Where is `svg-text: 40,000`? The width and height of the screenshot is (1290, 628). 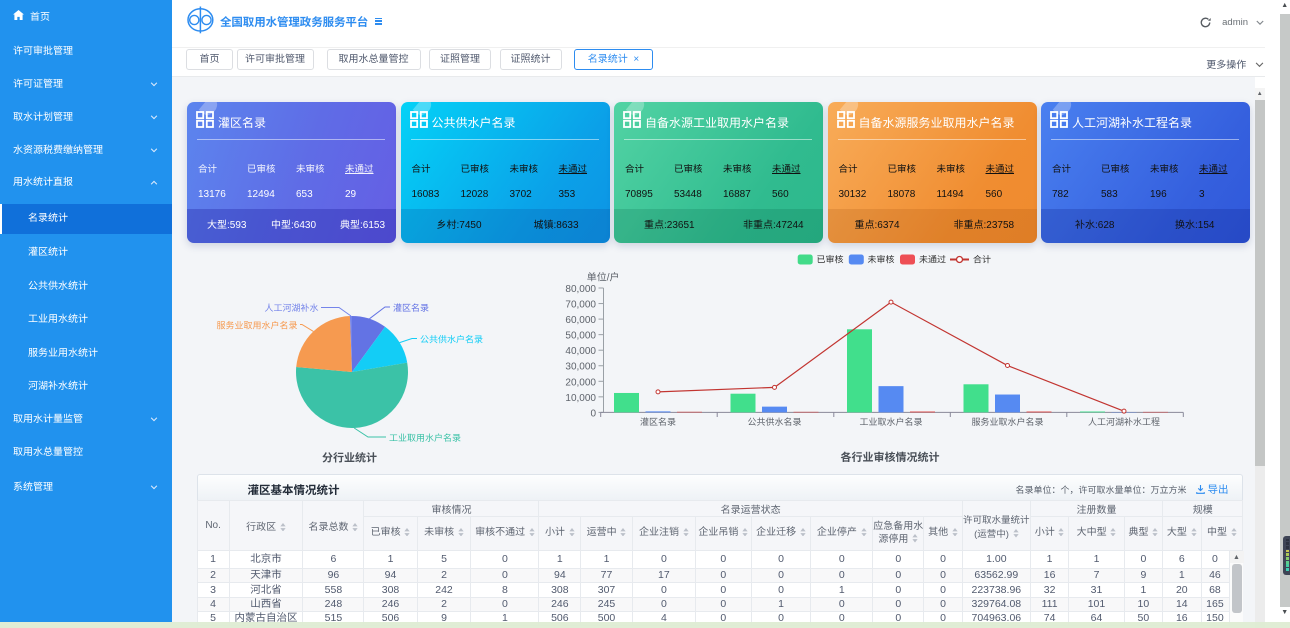
svg-text: 40,000 is located at coordinates (580, 351).